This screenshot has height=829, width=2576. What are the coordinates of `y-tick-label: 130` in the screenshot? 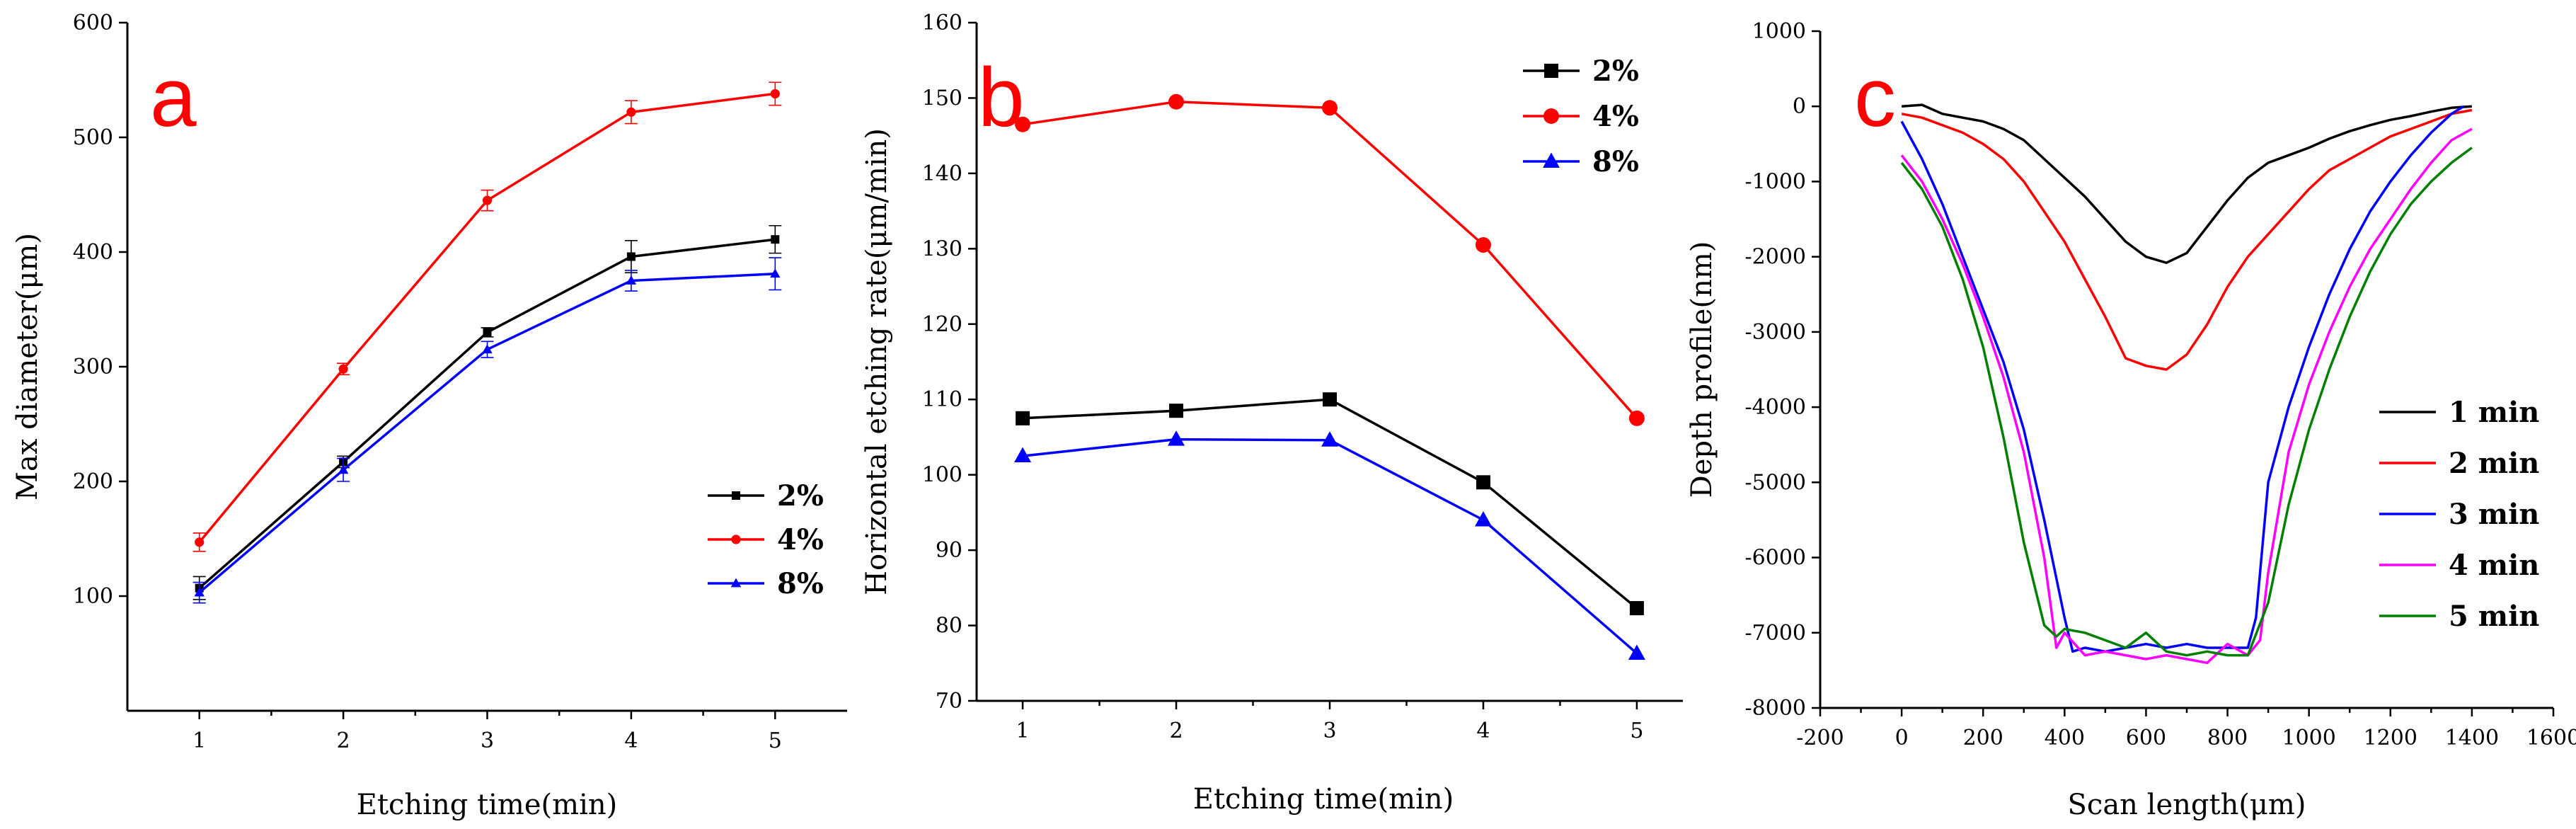 It's located at (942, 248).